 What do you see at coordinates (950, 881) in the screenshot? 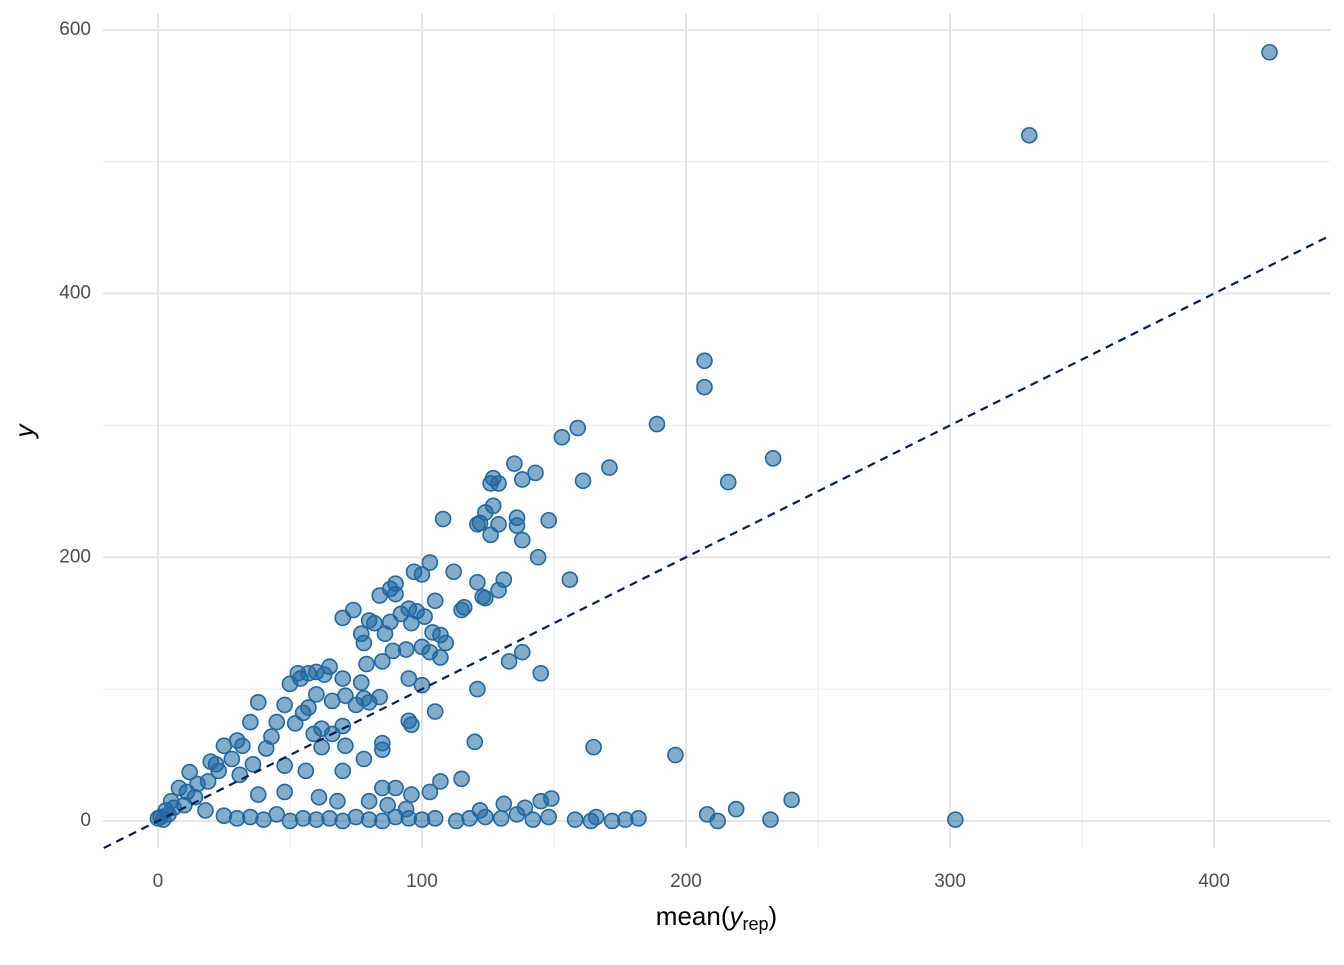
I see `x-tick-label: 300` at bounding box center [950, 881].